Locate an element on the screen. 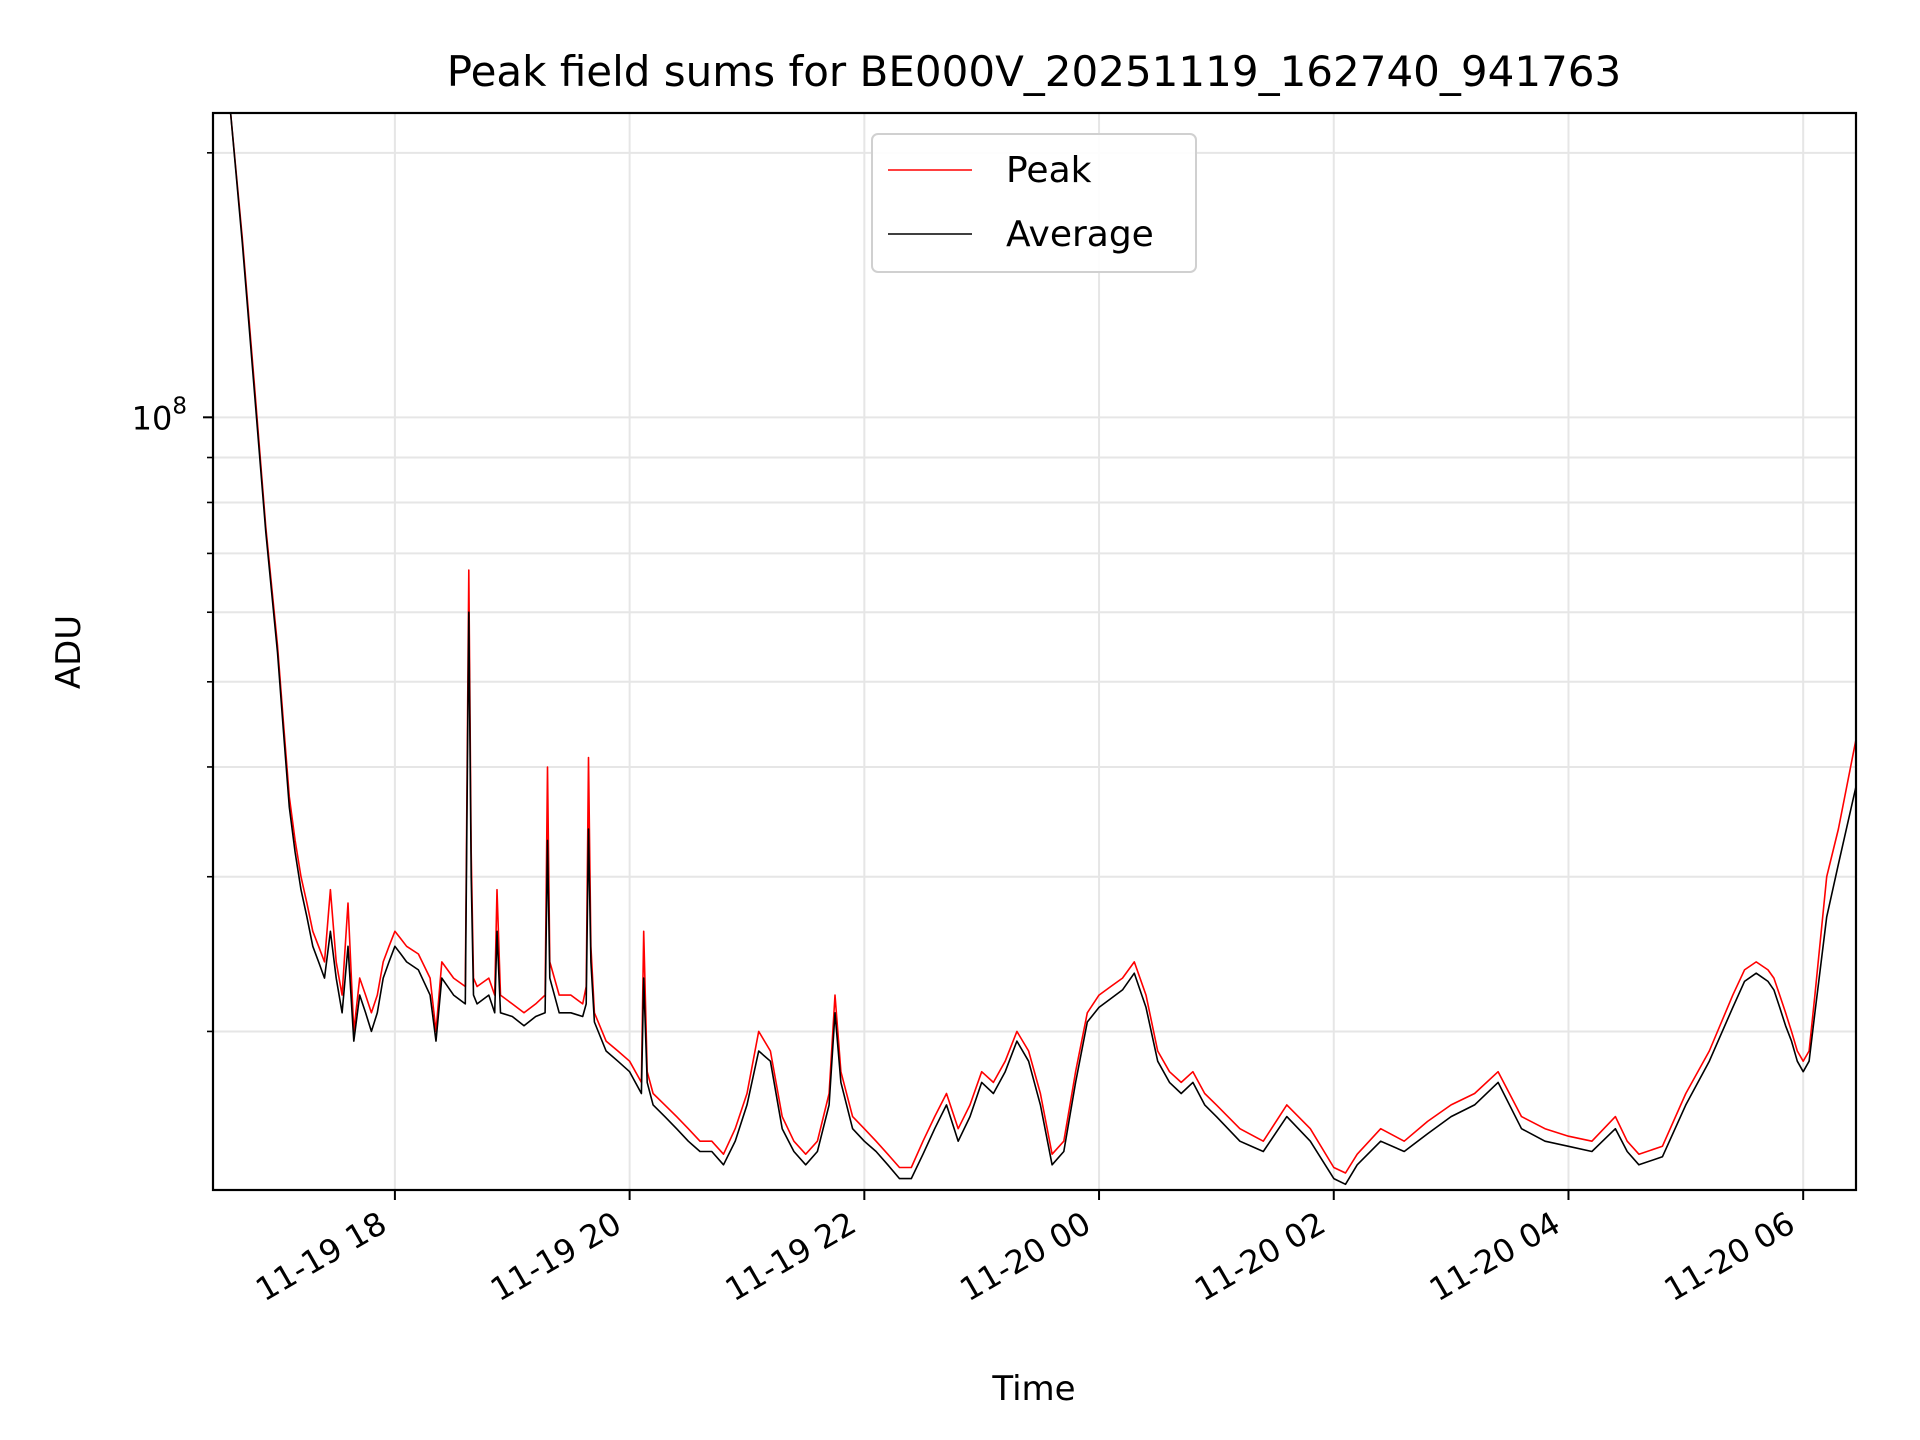 This screenshot has width=1920, height=1440. y-tick-label-base: 10 is located at coordinates (152, 418).